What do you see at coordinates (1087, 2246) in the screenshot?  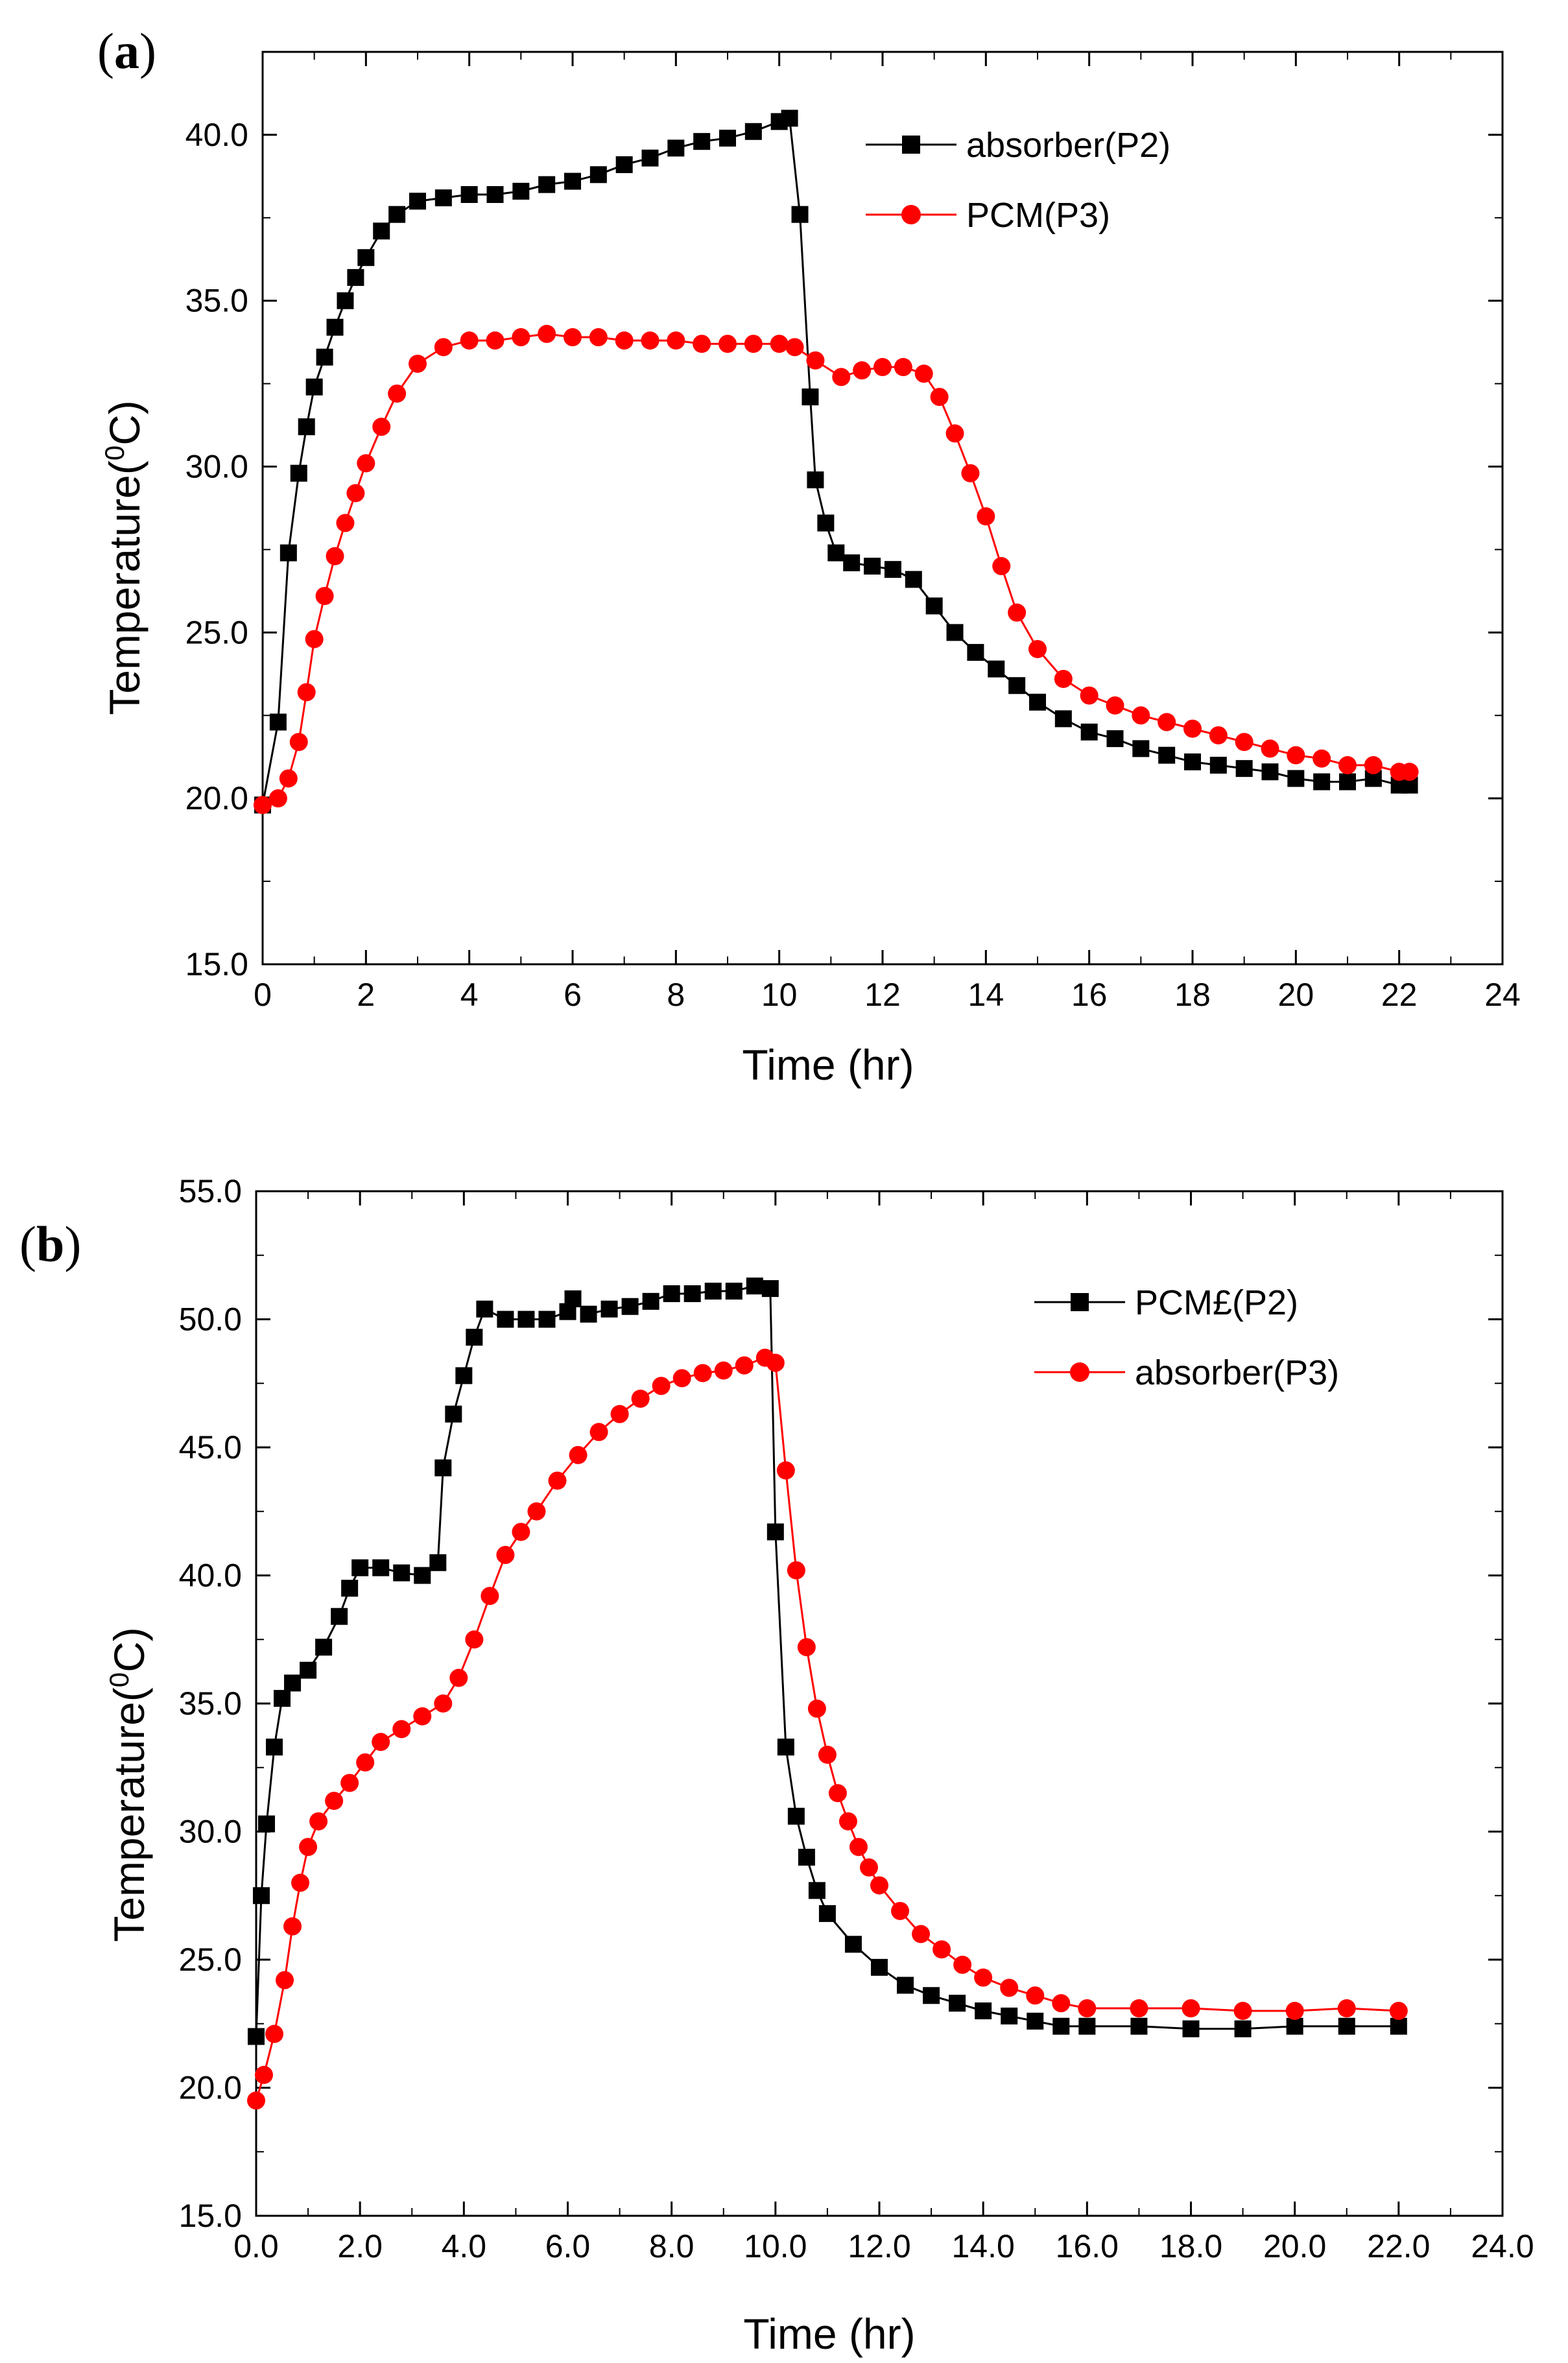 I see `panel-b-x-tick-label: 16.0` at bounding box center [1087, 2246].